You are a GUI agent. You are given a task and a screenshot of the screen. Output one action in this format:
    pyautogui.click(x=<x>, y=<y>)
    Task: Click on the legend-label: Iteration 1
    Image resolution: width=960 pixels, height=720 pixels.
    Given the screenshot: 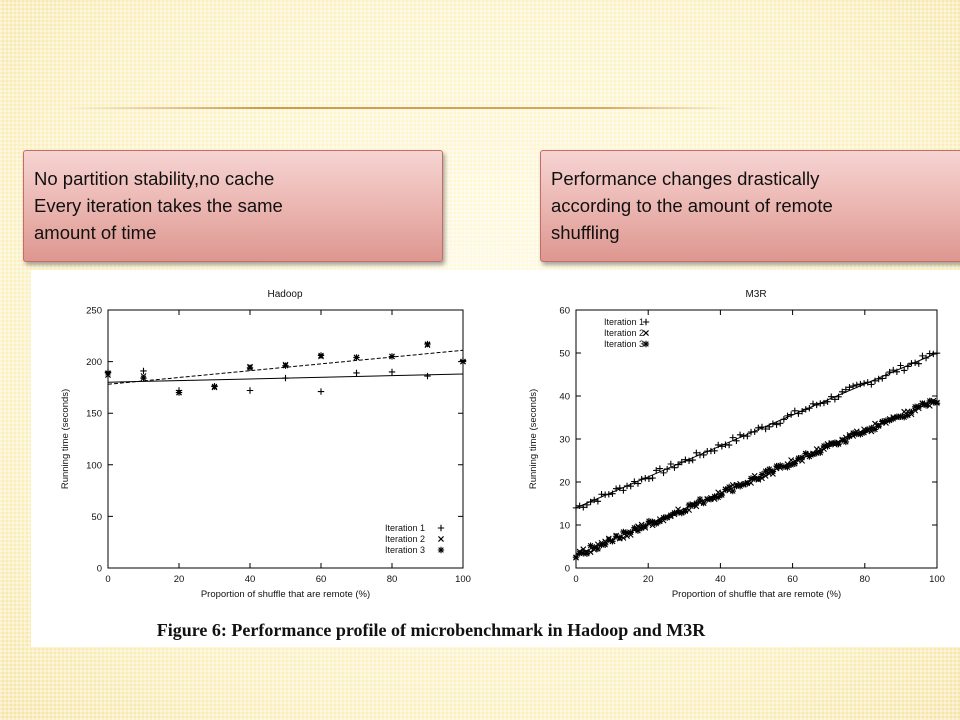 What is the action you would take?
    pyautogui.click(x=624, y=322)
    